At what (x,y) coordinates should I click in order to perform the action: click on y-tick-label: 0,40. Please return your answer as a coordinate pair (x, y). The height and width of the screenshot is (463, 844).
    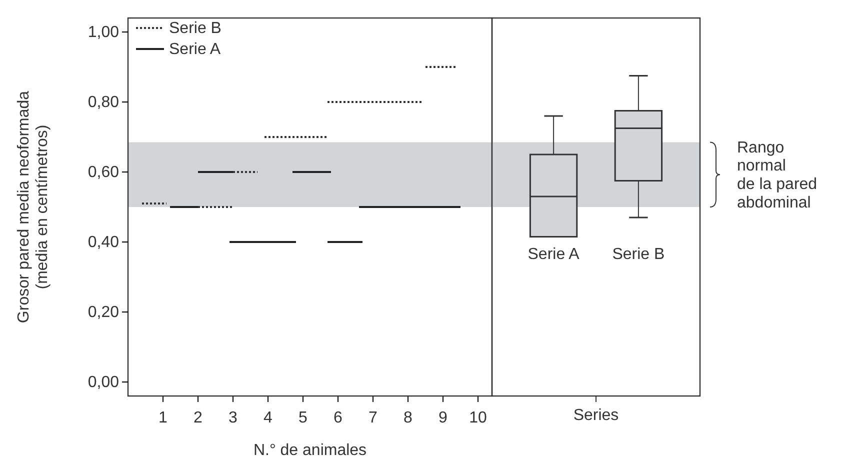
    Looking at the image, I should click on (104, 243).